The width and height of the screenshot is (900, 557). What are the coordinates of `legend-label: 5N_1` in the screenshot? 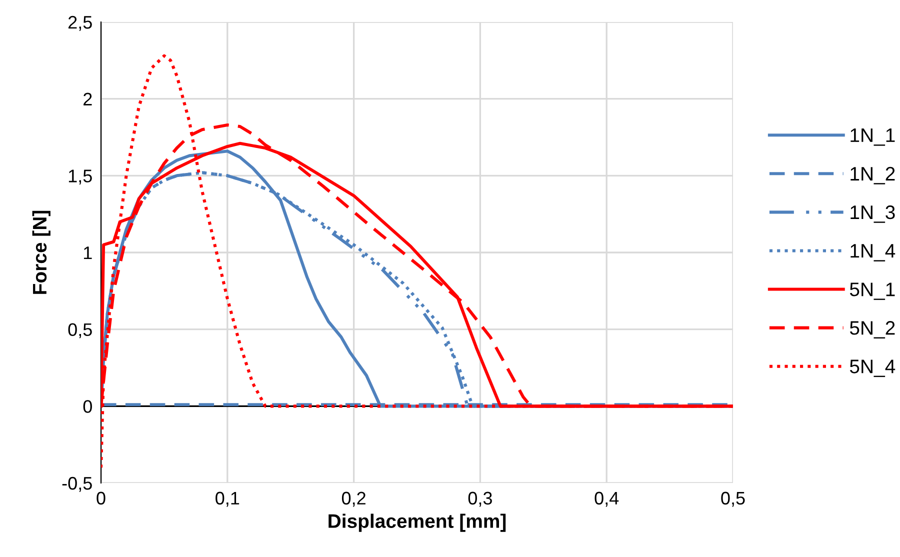 It's located at (872, 291).